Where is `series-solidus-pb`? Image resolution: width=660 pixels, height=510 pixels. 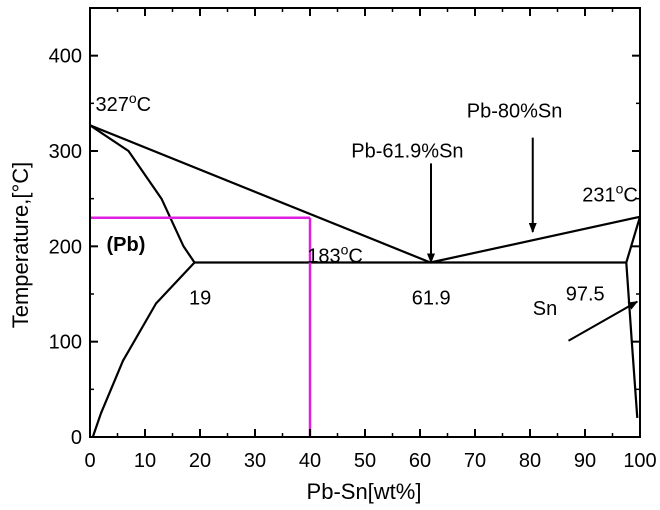
series-solidus-pb is located at coordinates (142, 194).